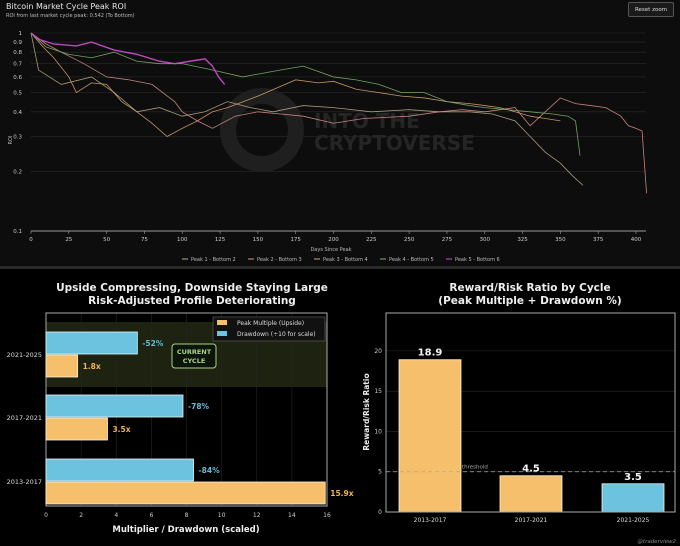 The width and height of the screenshot is (680, 546). Describe the element at coordinates (269, 329) in the screenshot. I see `legend-box` at that location.